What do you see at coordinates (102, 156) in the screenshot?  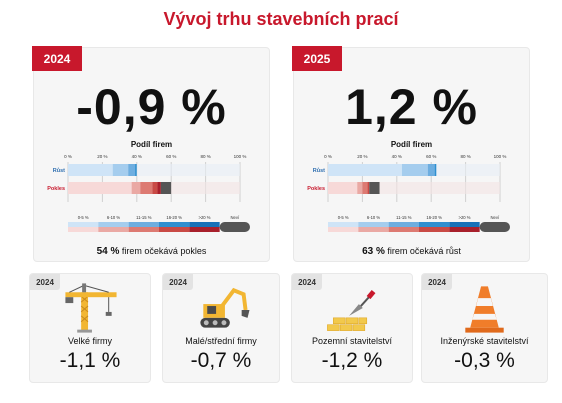 I see `x-tick-label: 20 %` at bounding box center [102, 156].